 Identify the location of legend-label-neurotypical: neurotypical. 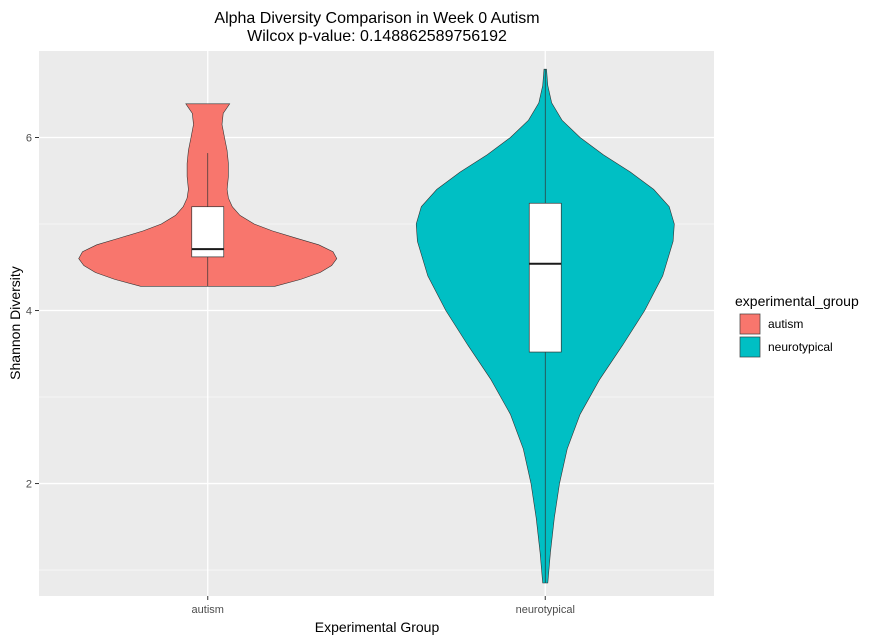
(800, 347).